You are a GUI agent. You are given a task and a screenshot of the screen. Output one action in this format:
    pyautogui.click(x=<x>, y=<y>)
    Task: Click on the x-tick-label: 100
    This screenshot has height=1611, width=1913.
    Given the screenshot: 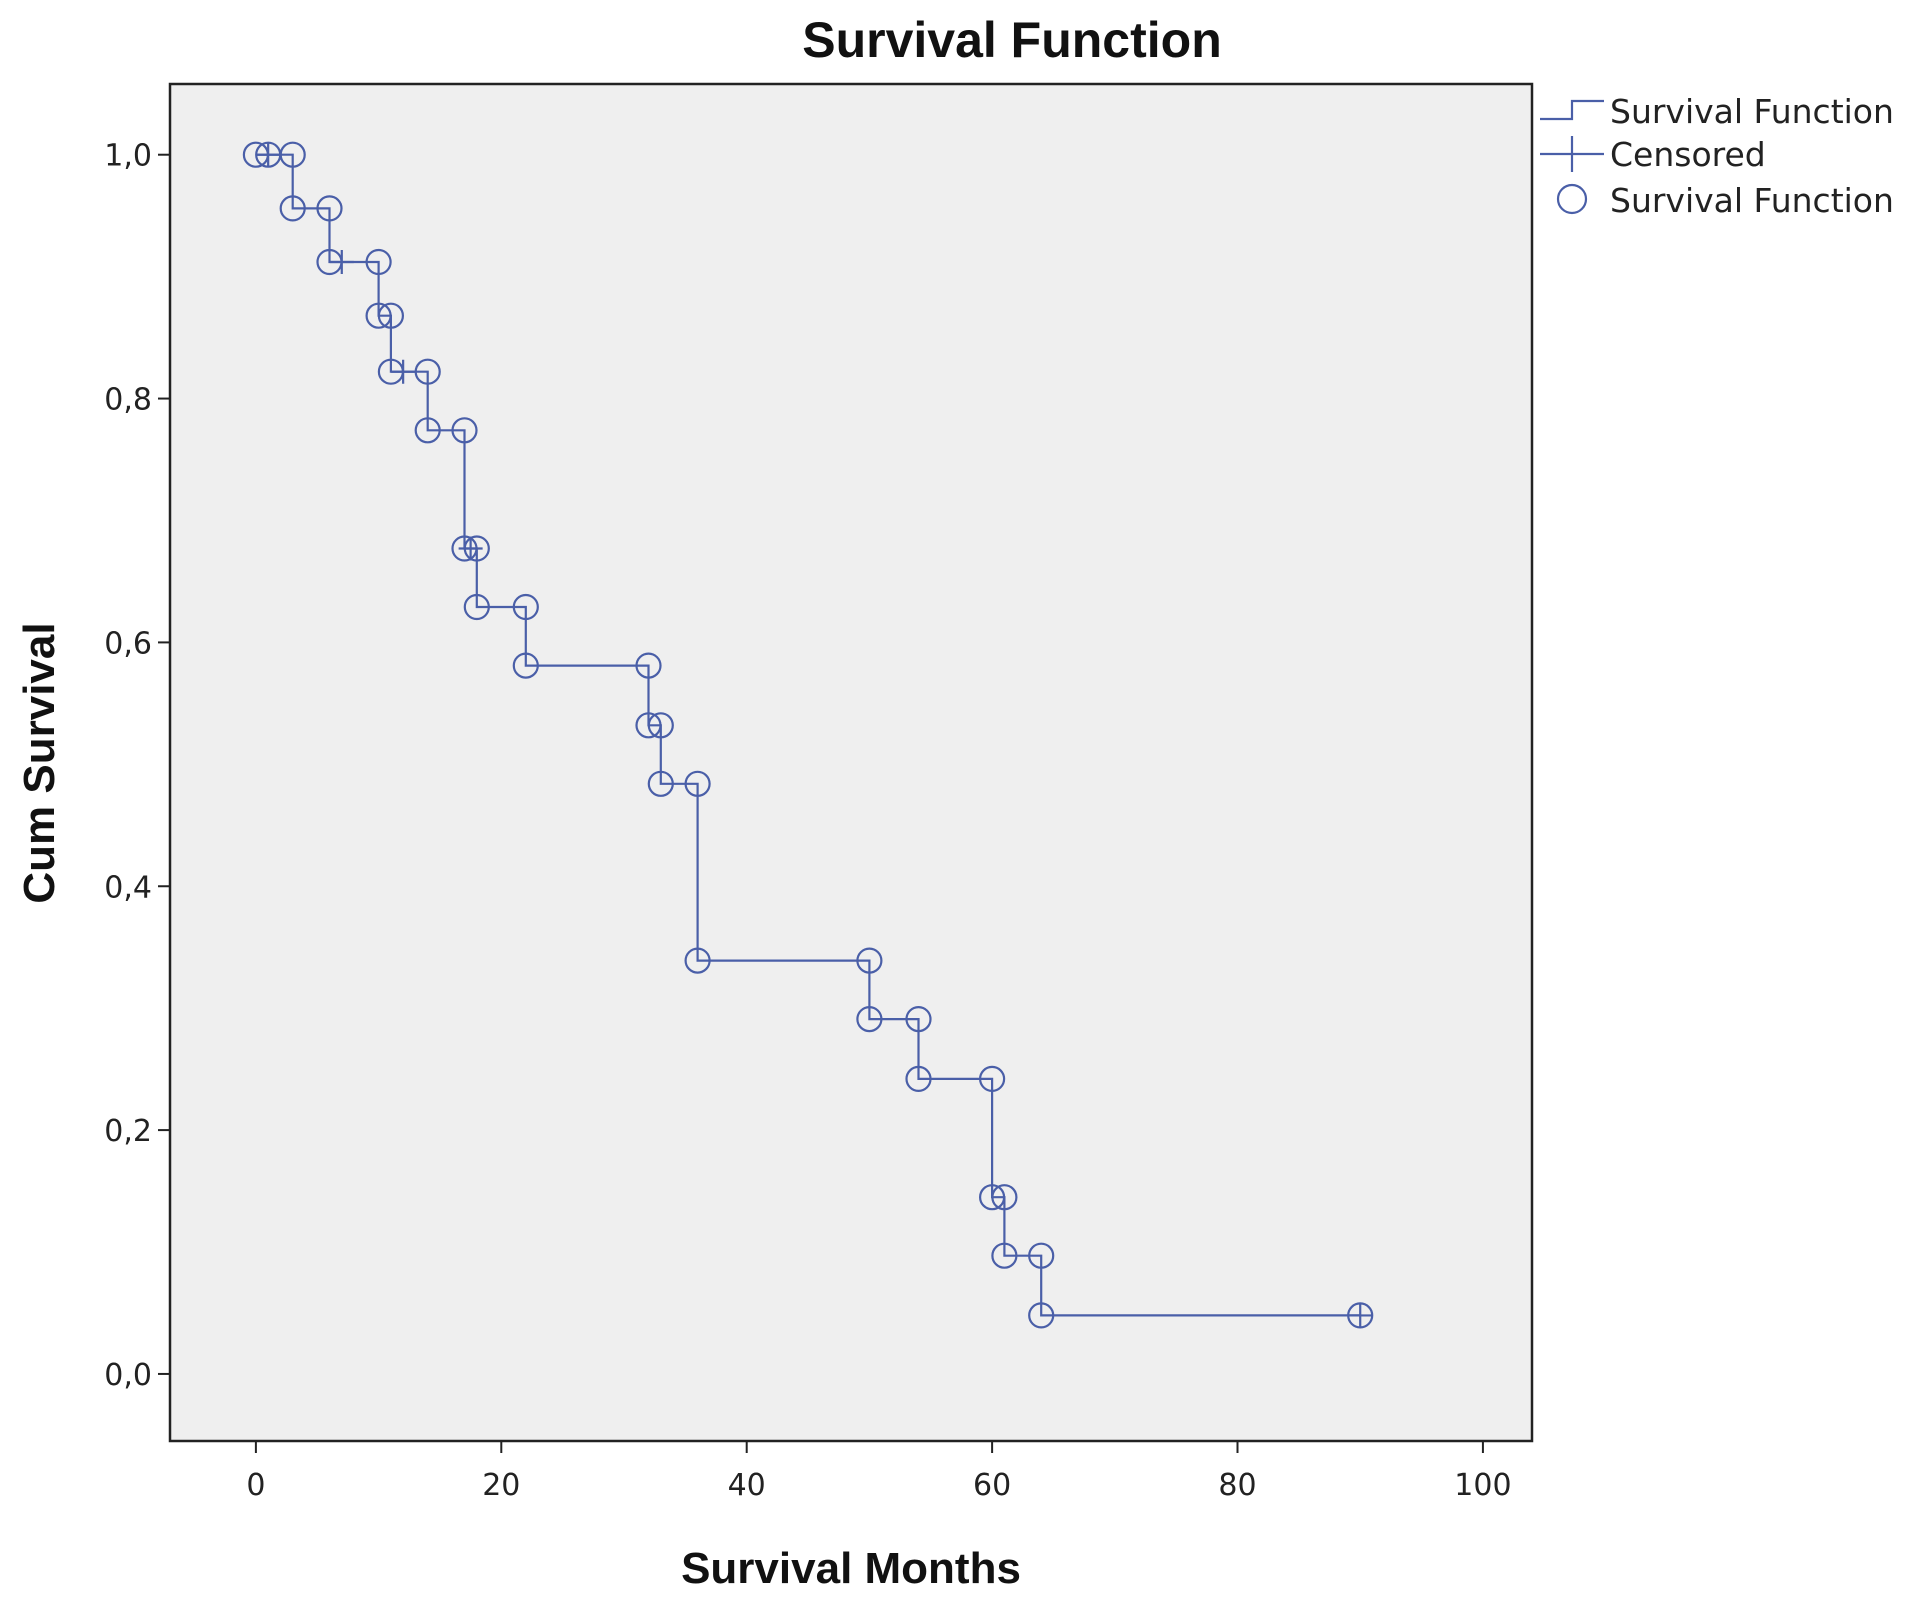 What is the action you would take?
    pyautogui.click(x=1482, y=1485)
    